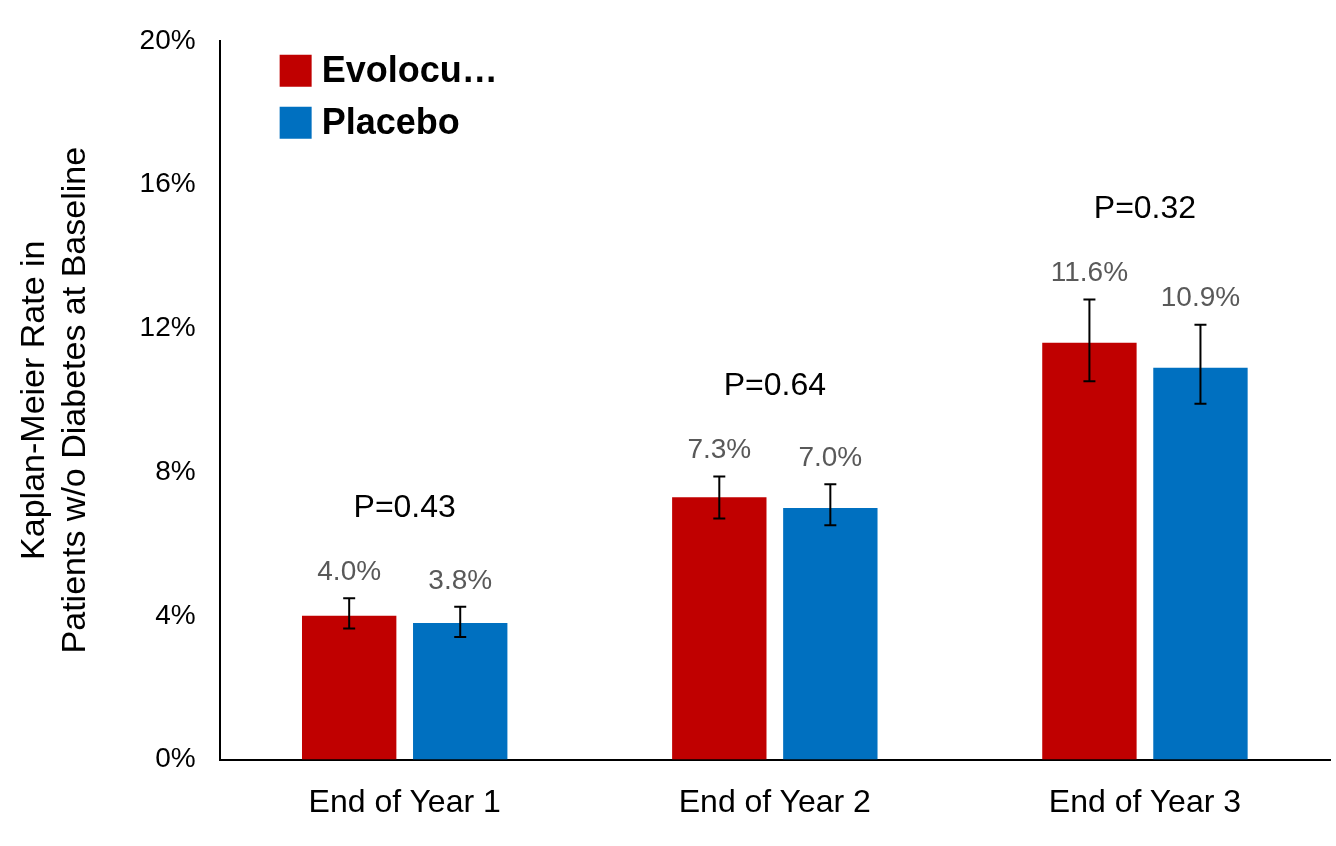 The width and height of the screenshot is (1336, 846). Describe the element at coordinates (167, 327) in the screenshot. I see `y-tick-label: 12%` at that location.